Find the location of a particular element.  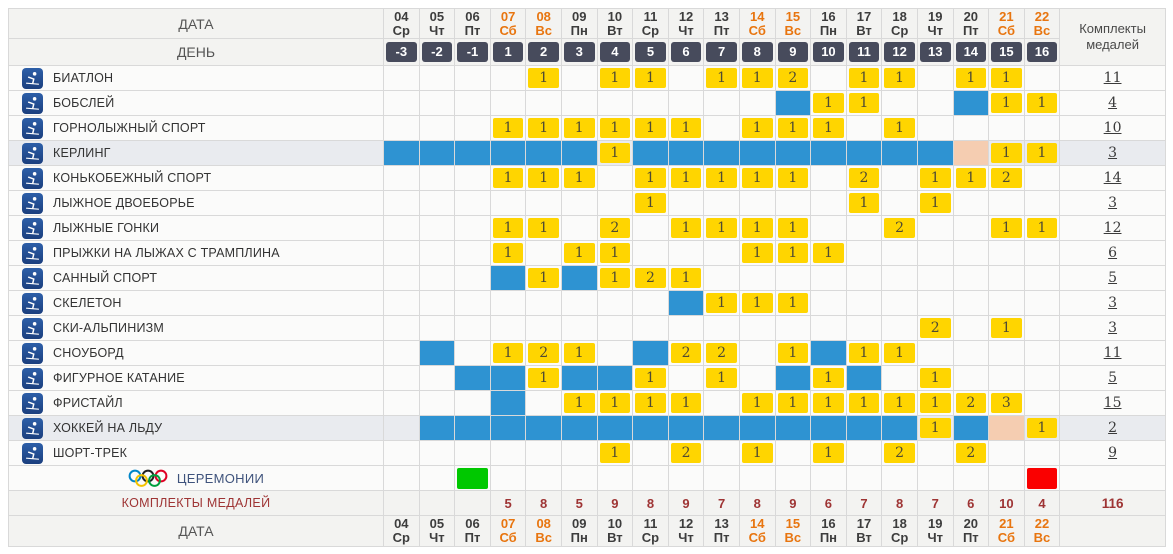

medal-total-link: 6 is located at coordinates (1113, 253).